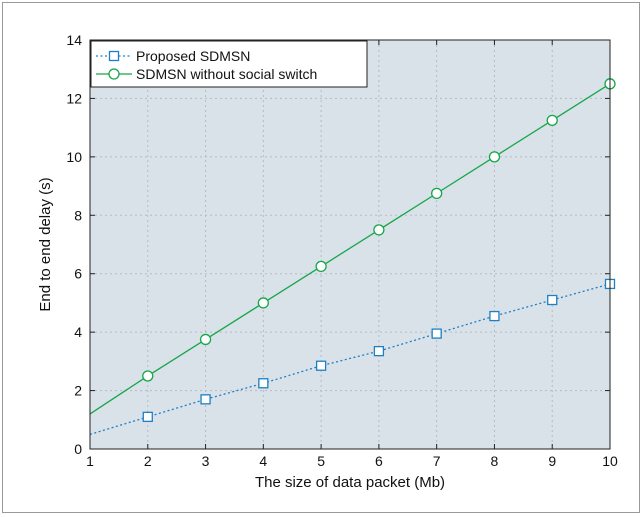 This screenshot has height=517, width=644. What do you see at coordinates (78, 391) in the screenshot?
I see `y-tick-label: 2` at bounding box center [78, 391].